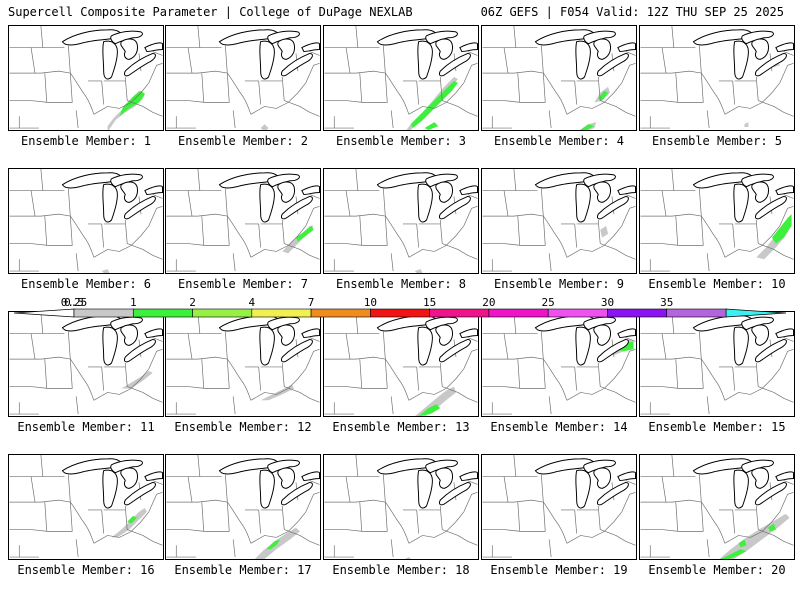  I want to click on legend-label-left: 0.25, so click(74, 302).